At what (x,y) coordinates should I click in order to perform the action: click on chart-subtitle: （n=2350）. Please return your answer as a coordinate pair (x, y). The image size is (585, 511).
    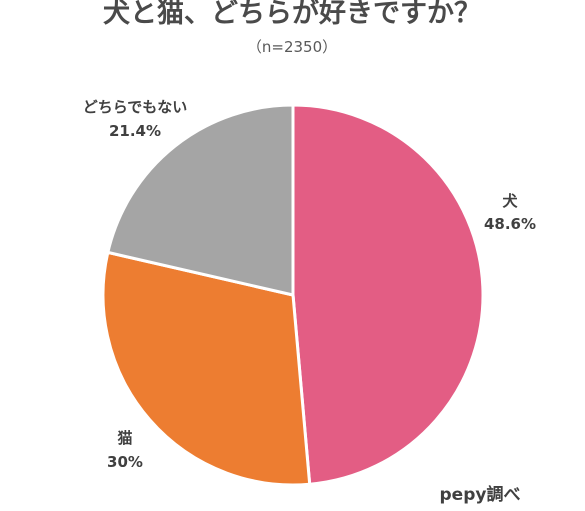
    Looking at the image, I should click on (292, 47).